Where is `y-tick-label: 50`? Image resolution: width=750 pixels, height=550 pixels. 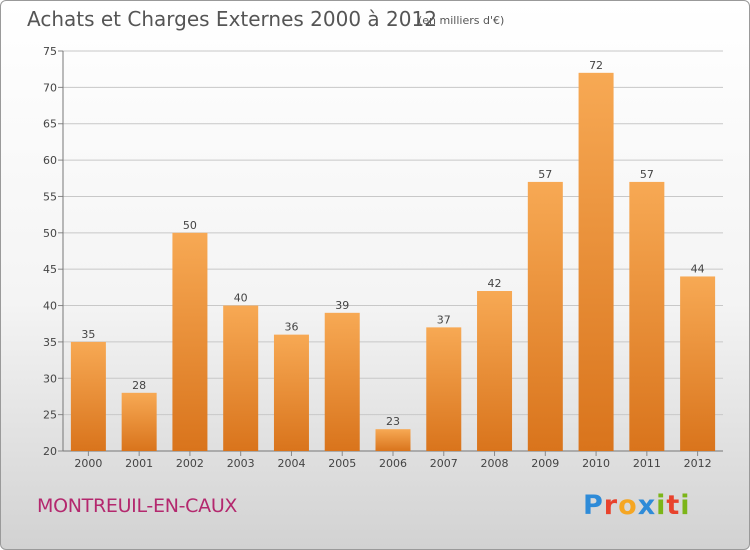 y-tick-label: 50 is located at coordinates (50, 233).